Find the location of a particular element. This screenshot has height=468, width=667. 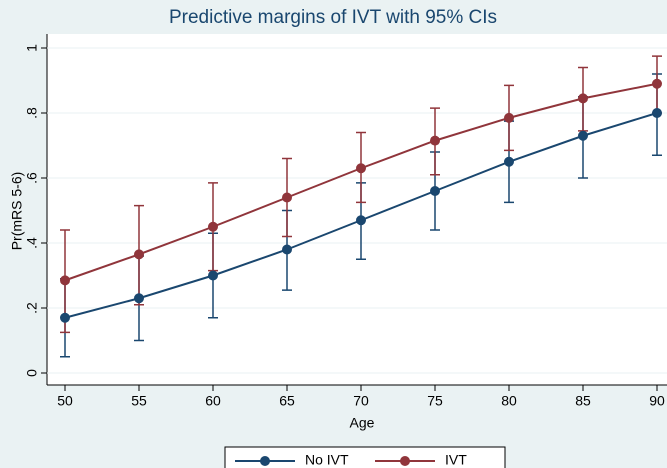

legend-label: IVT is located at coordinates (456, 460).